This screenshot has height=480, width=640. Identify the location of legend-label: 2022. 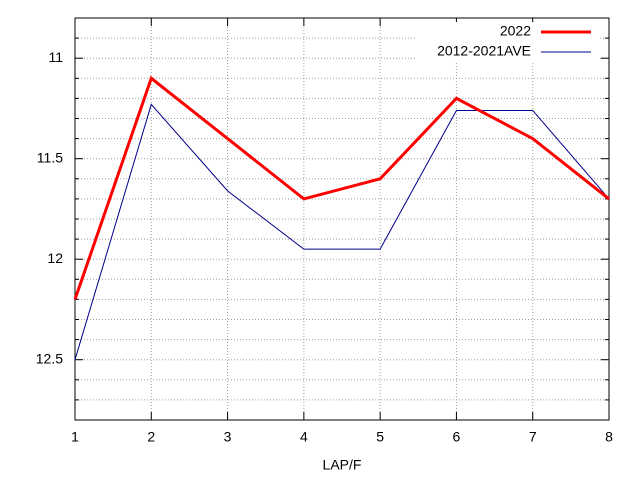
(515, 31).